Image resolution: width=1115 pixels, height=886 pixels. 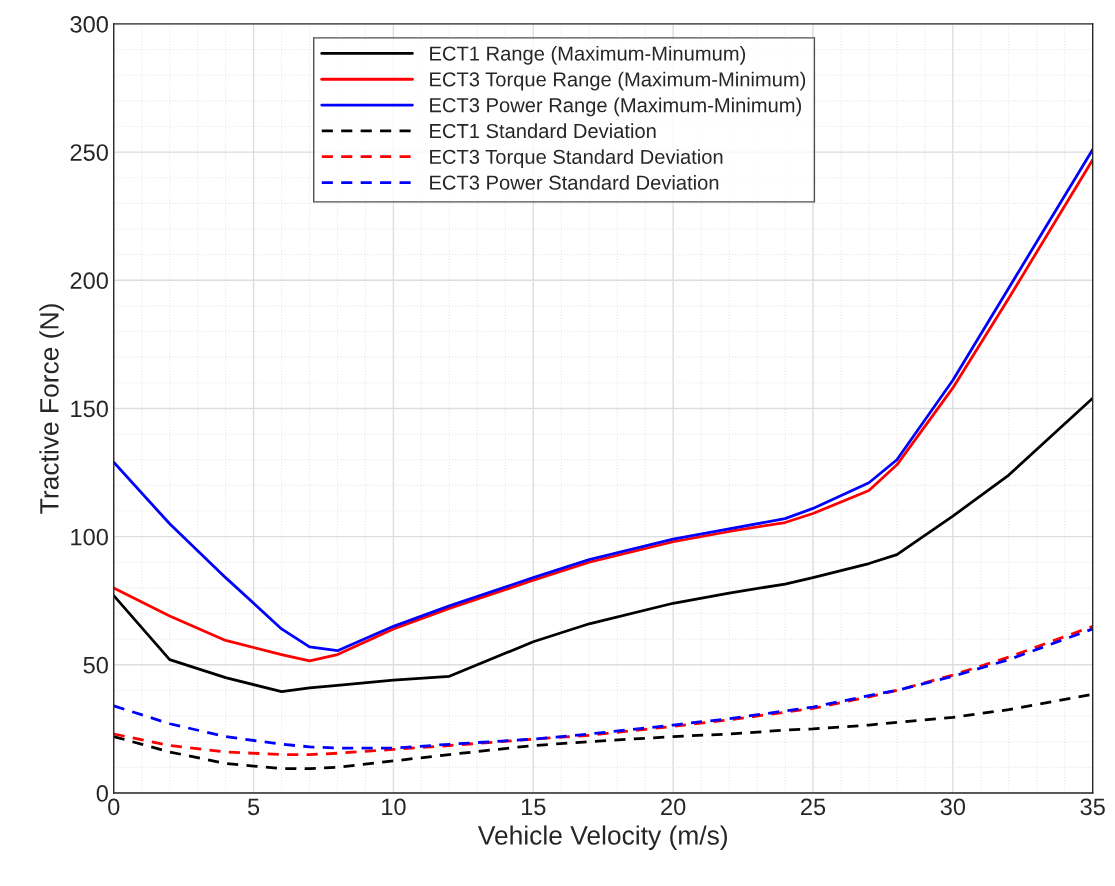 What do you see at coordinates (602, 837) in the screenshot?
I see `x-axis-title: Vehicle Velocity (m/s)` at bounding box center [602, 837].